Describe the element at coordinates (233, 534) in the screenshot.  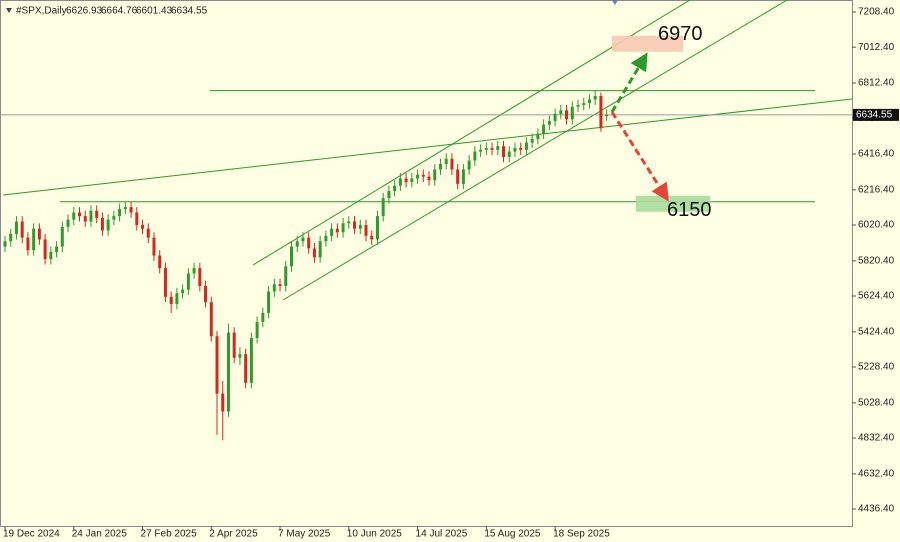
I see `x-tick-label: 2 Apr 2025` at that location.